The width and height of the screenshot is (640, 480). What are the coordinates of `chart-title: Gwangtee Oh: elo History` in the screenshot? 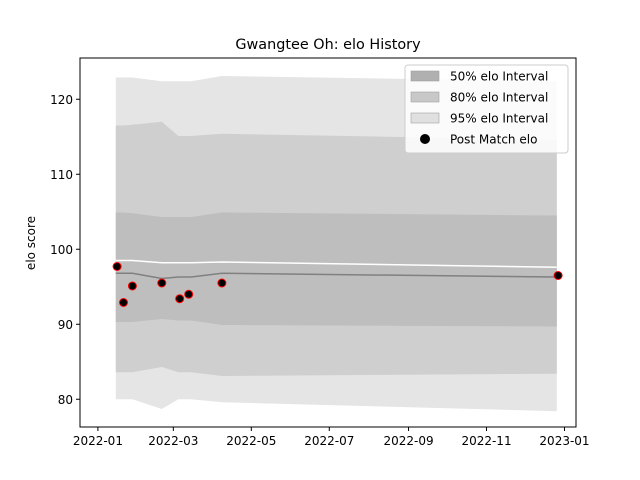 It's located at (328, 45).